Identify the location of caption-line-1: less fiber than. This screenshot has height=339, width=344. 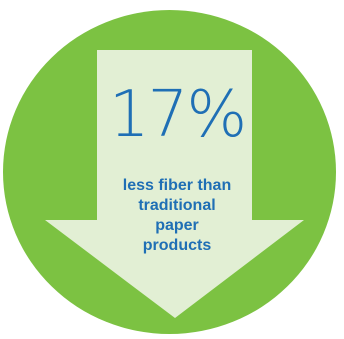
(177, 185).